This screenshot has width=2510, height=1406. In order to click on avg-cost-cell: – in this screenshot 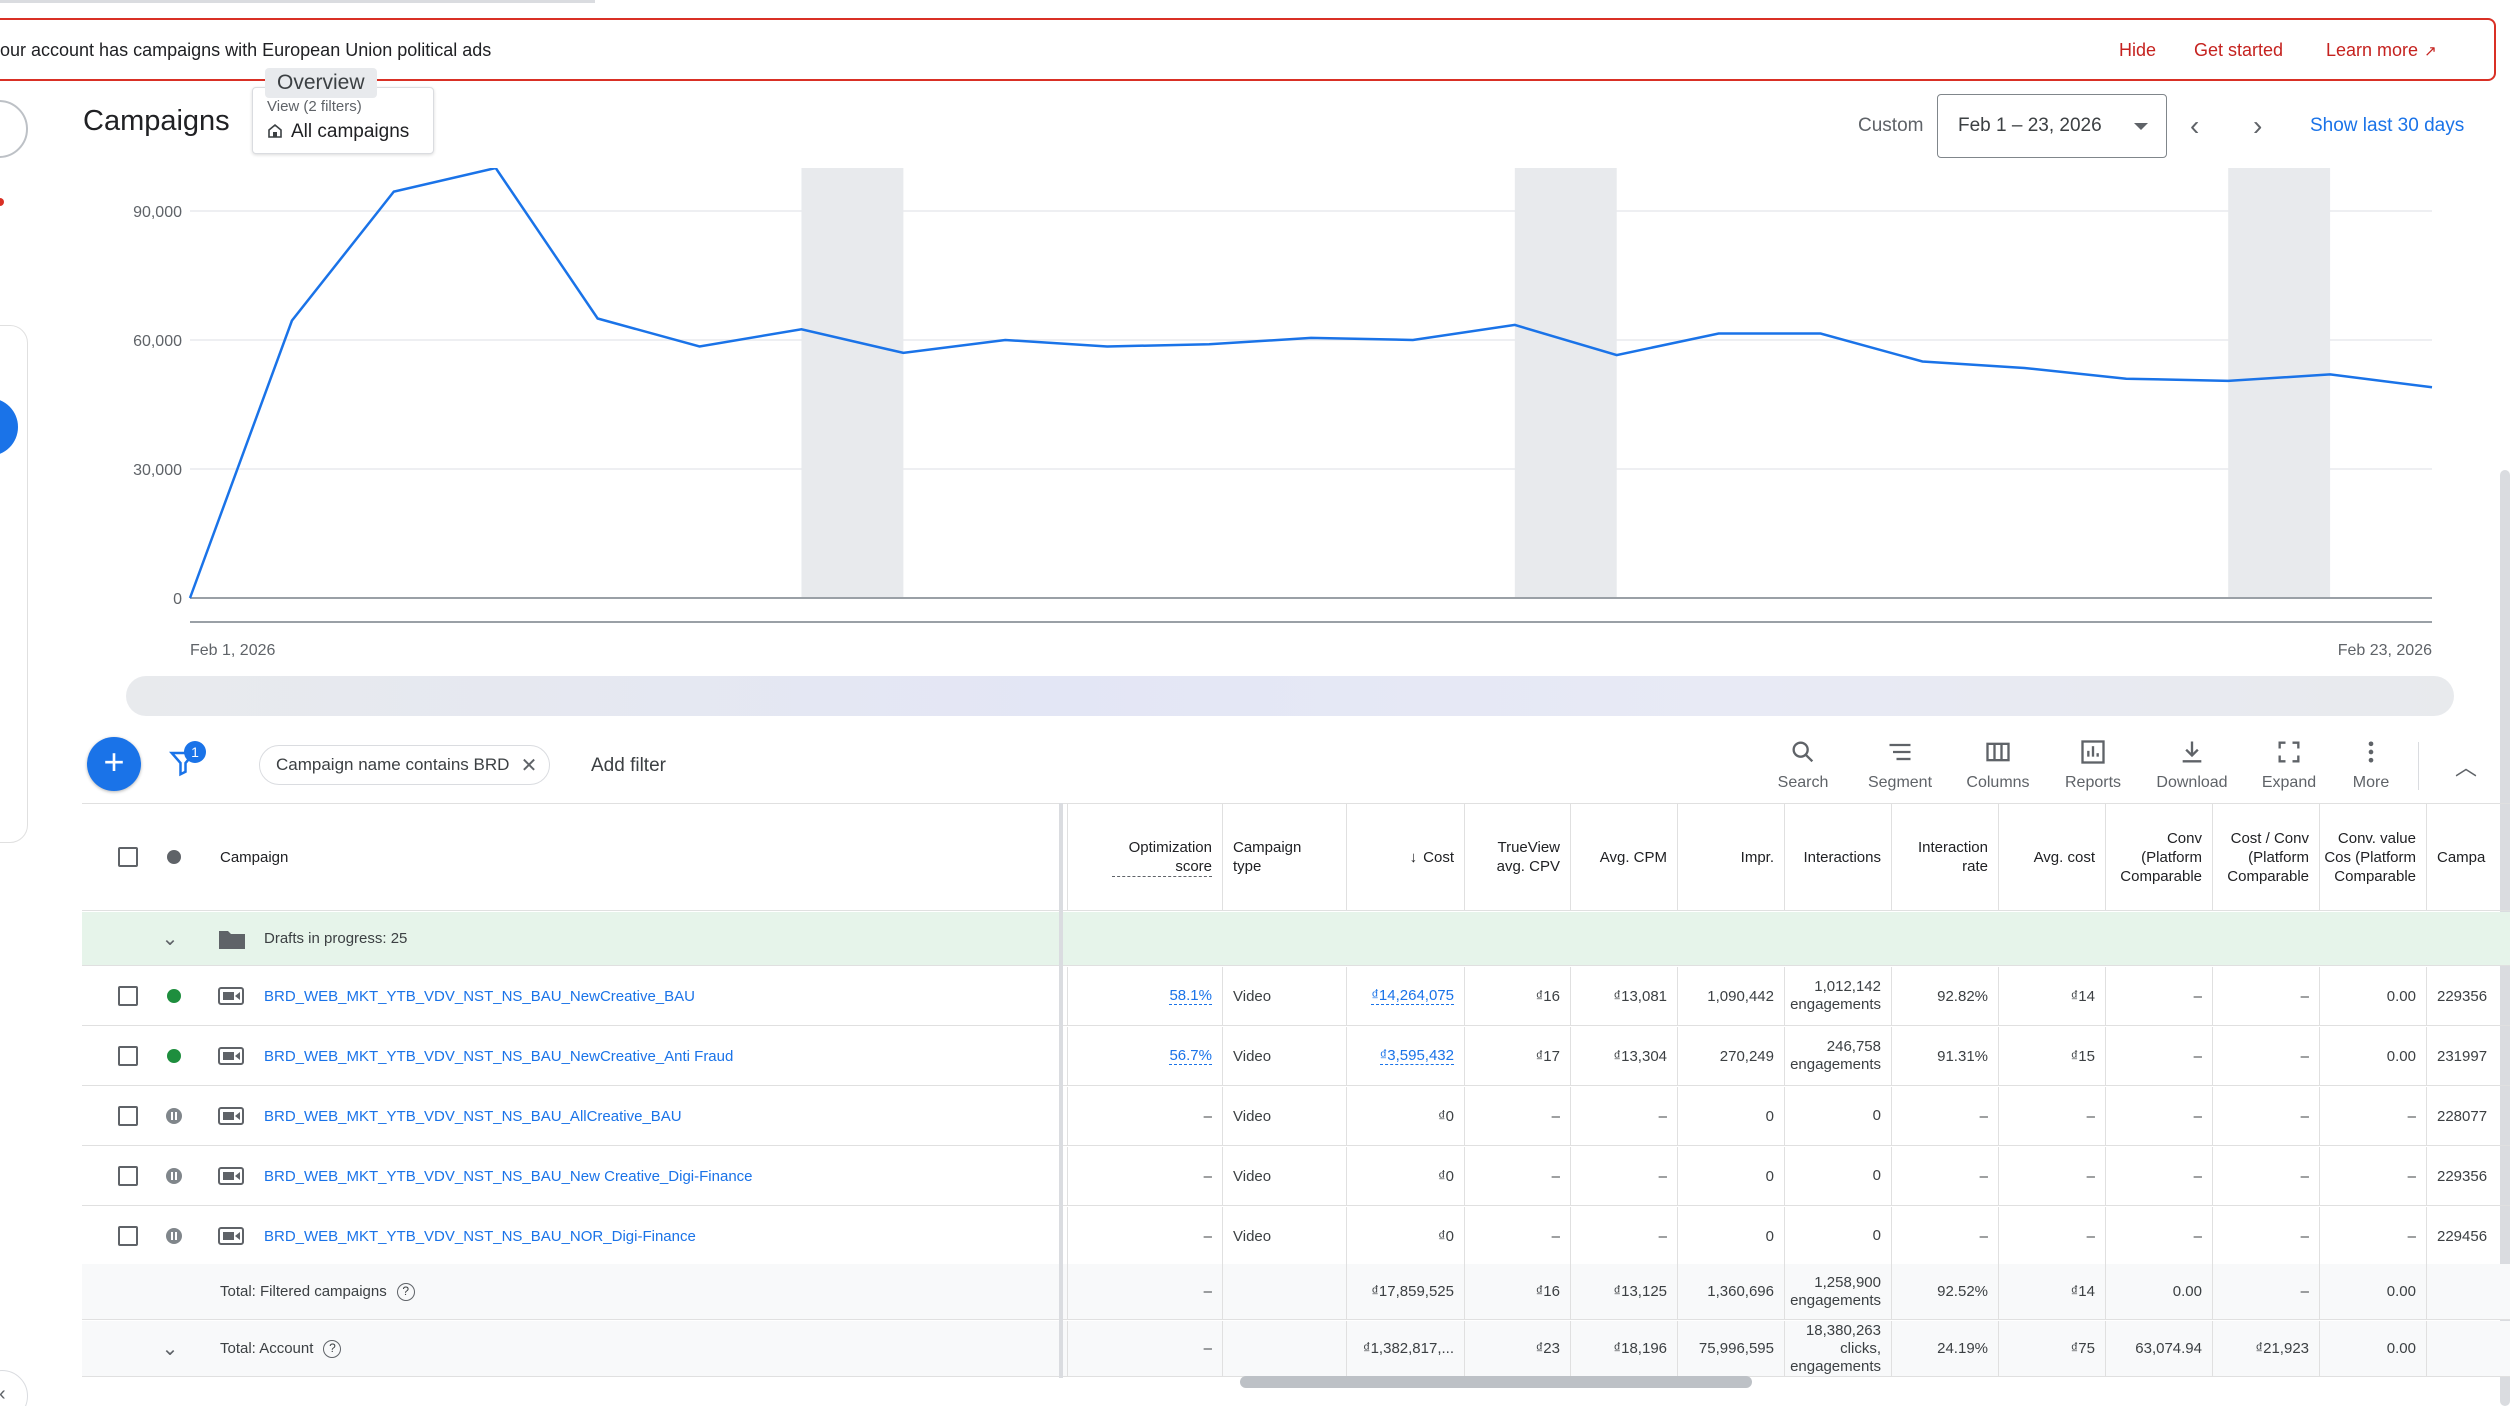, I will do `click(2052, 1116)`.